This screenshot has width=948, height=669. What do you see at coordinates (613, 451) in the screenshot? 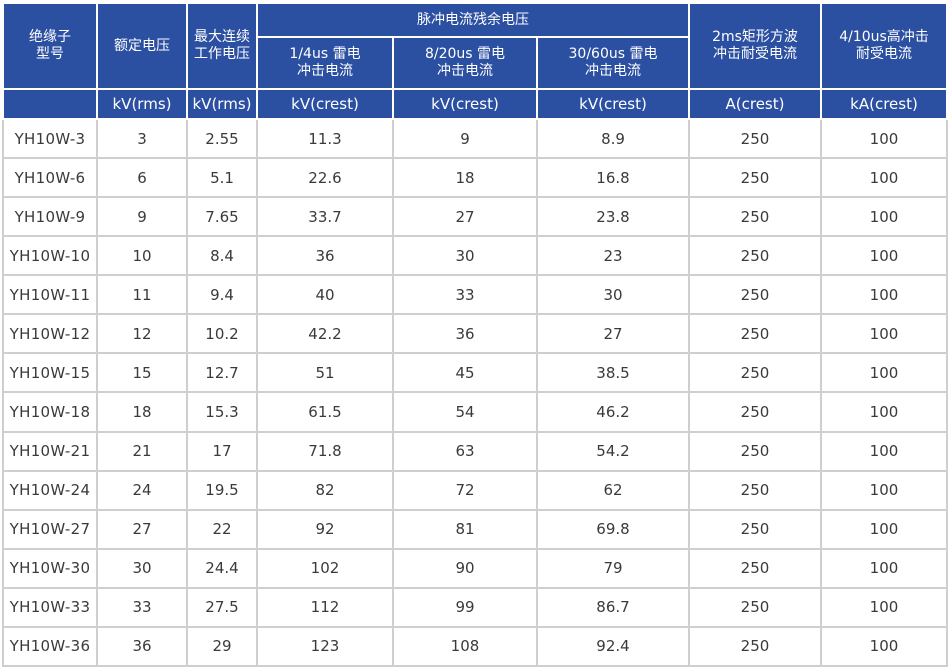
I see `cell-residual-30-60us: 54.2` at bounding box center [613, 451].